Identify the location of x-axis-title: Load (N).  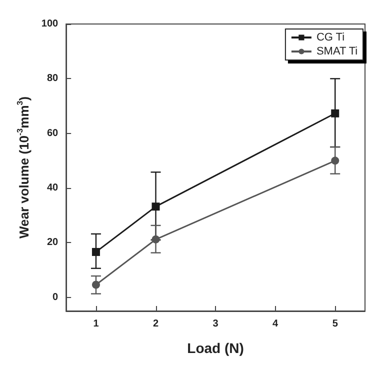
(215, 348).